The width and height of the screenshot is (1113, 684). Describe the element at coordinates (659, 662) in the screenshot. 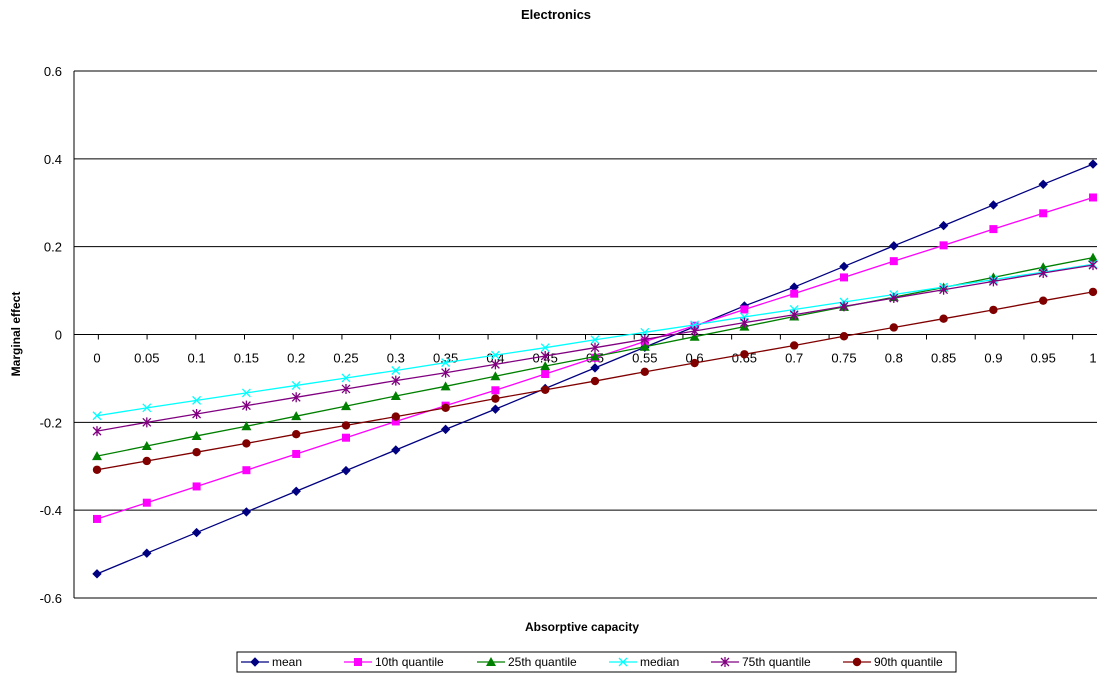

I see `legend-label: median` at that location.